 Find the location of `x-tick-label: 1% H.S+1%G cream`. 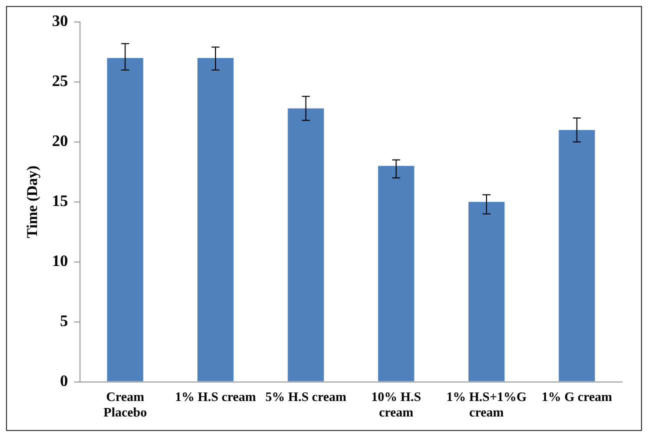

x-tick-label: 1% H.S+1%G cream is located at coordinates (486, 404).